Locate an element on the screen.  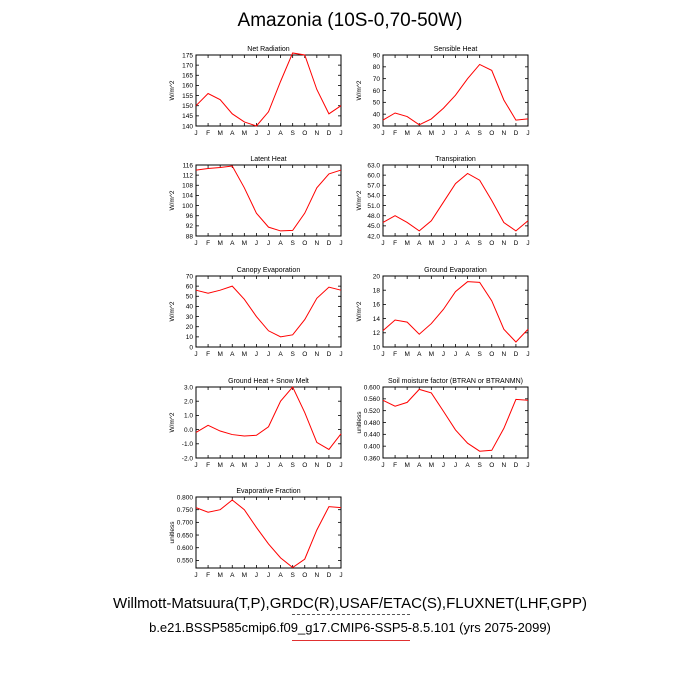
y-tick-label: 54.0 is located at coordinates (373, 196).